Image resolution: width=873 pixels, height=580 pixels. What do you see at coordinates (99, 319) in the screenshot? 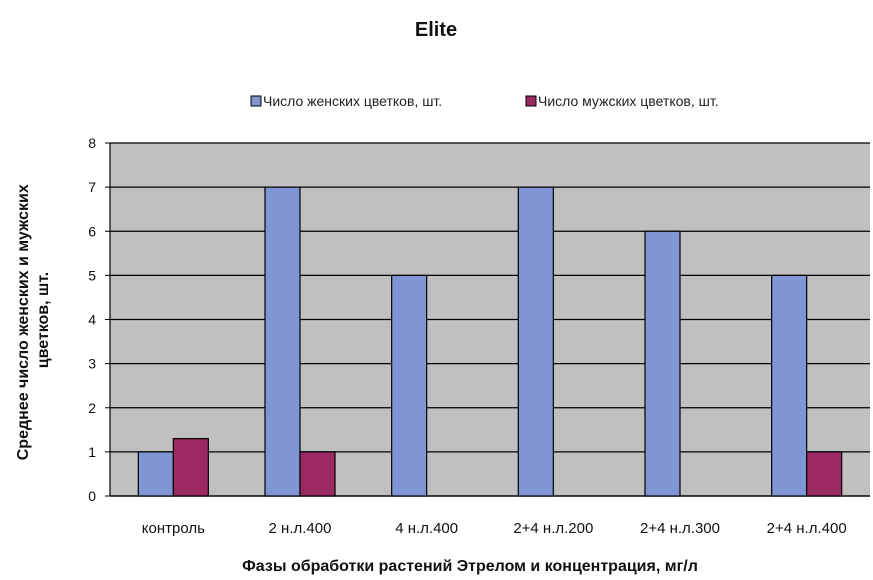
I see `y-axis-ticks: 0 1 2 3 4 5 6 7 8` at bounding box center [99, 319].